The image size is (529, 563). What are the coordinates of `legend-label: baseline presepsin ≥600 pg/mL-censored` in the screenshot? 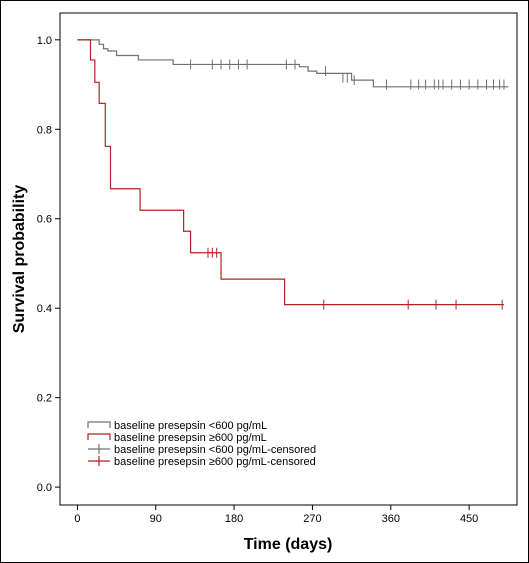 It's located at (215, 462).